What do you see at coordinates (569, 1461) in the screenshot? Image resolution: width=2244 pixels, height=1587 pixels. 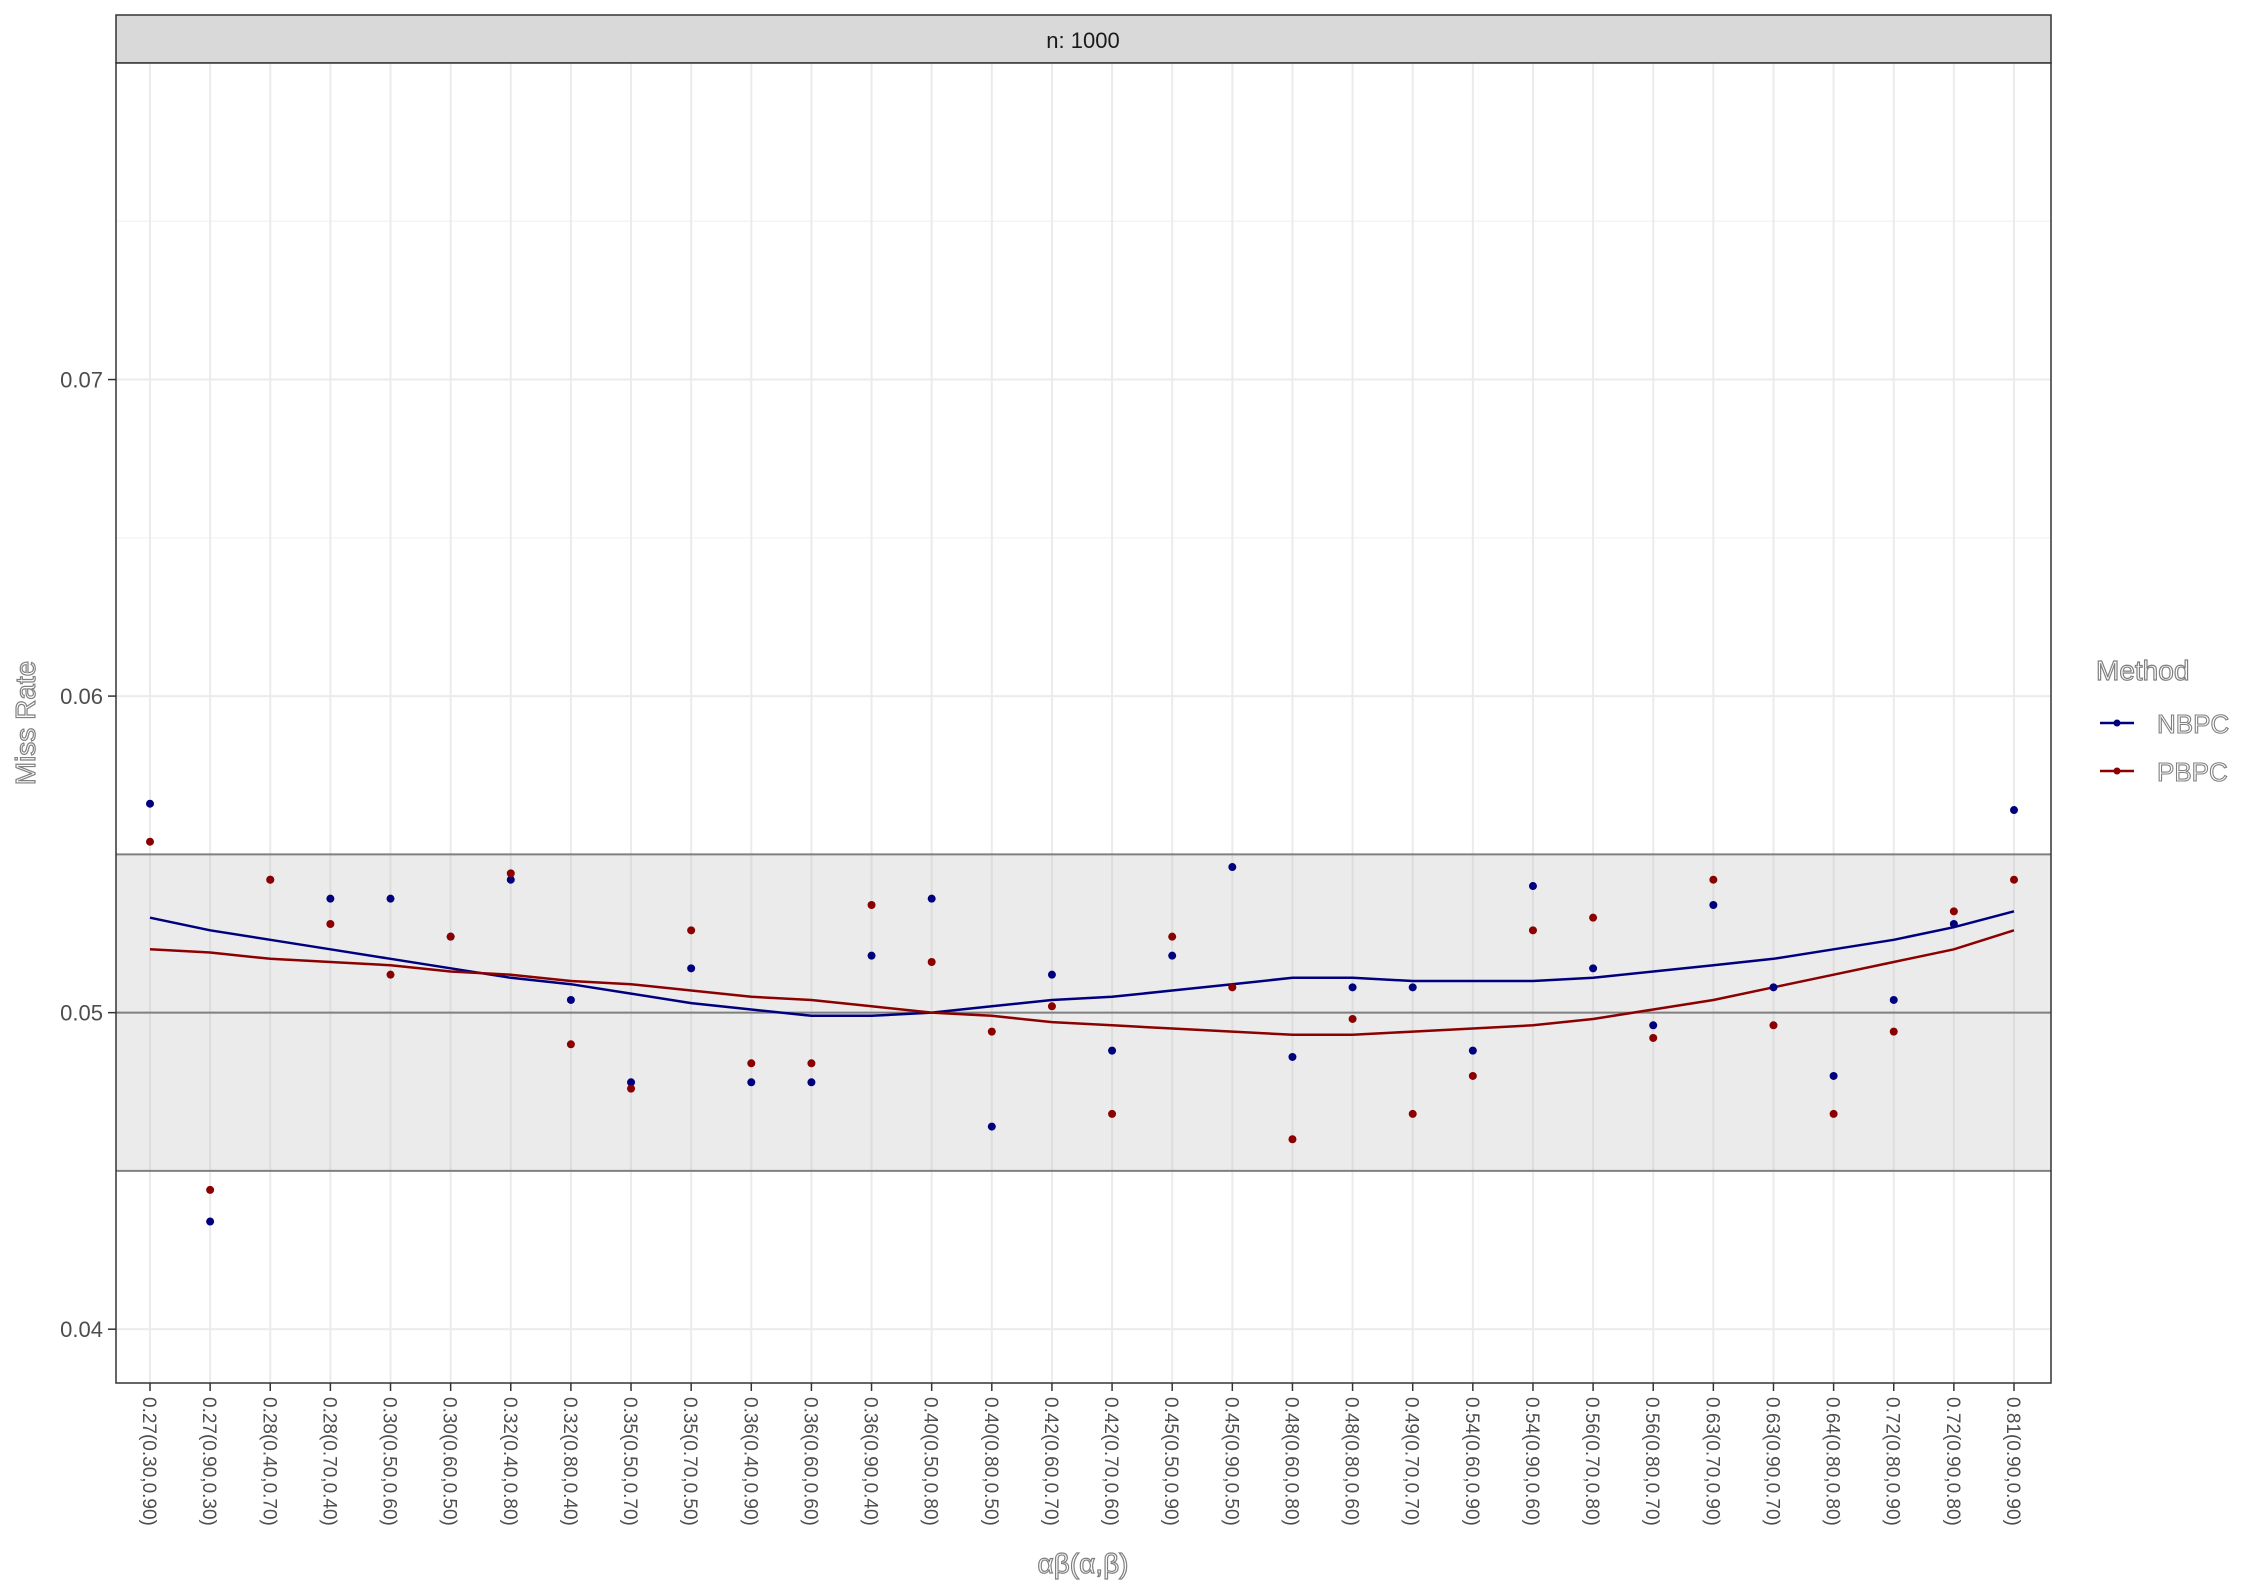 I see `x-tick-label: 0.32(0.80,0.40)` at bounding box center [569, 1461].